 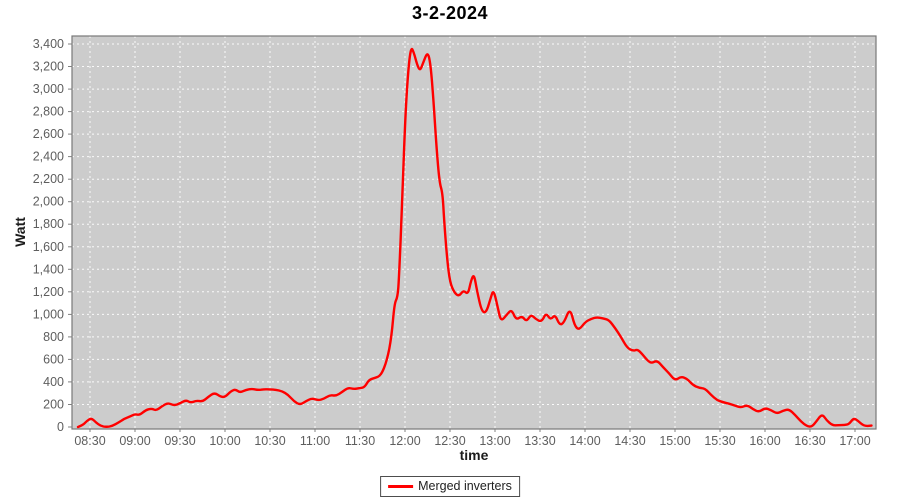 I want to click on y-tick-label: 1,000, so click(x=48, y=314).